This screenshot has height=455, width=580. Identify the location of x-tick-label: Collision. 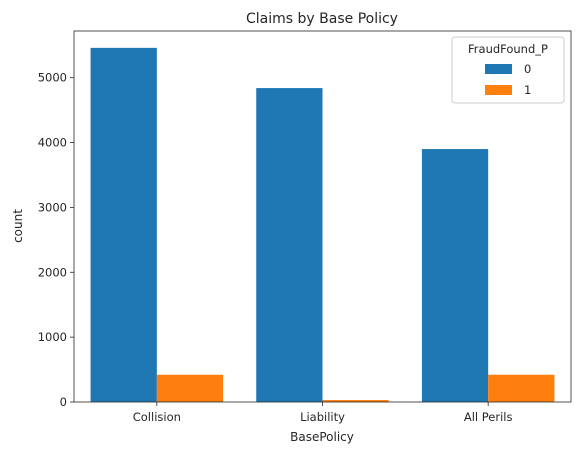
(157, 417).